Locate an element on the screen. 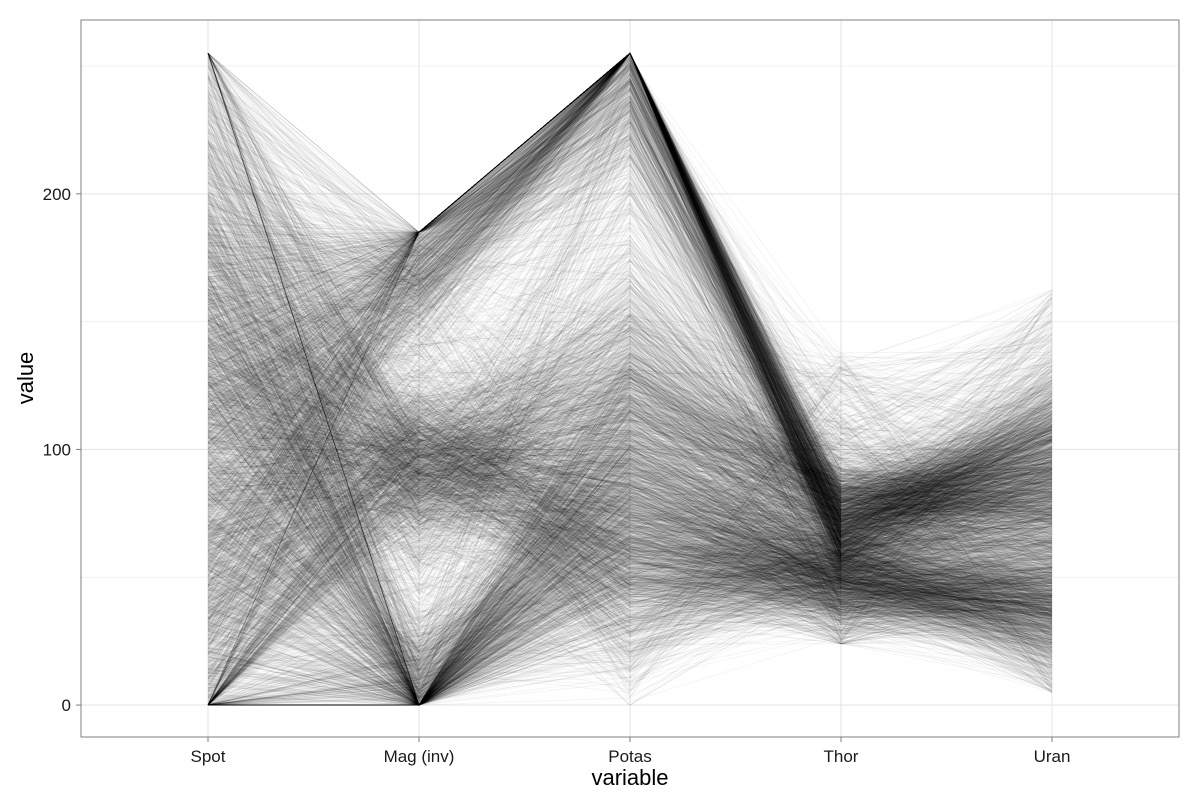 The width and height of the screenshot is (1200, 800). y-tick-labels: 0 100 200 is located at coordinates (62, 450).